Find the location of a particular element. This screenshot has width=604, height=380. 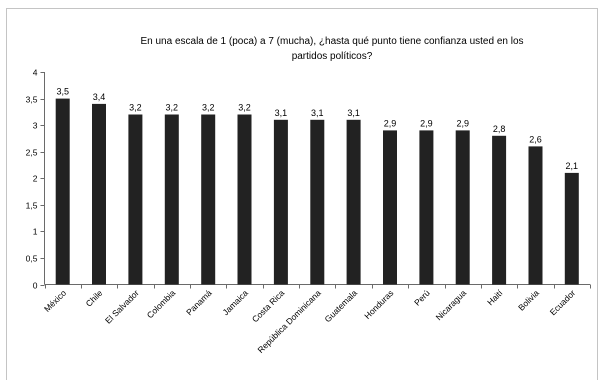

y-tick-label: 2 is located at coordinates (35, 179).